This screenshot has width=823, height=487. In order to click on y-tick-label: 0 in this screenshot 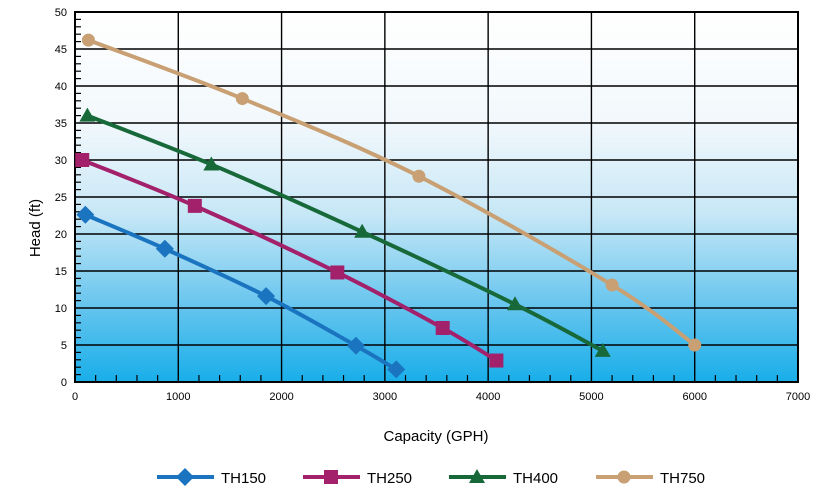, I will do `click(64, 383)`.